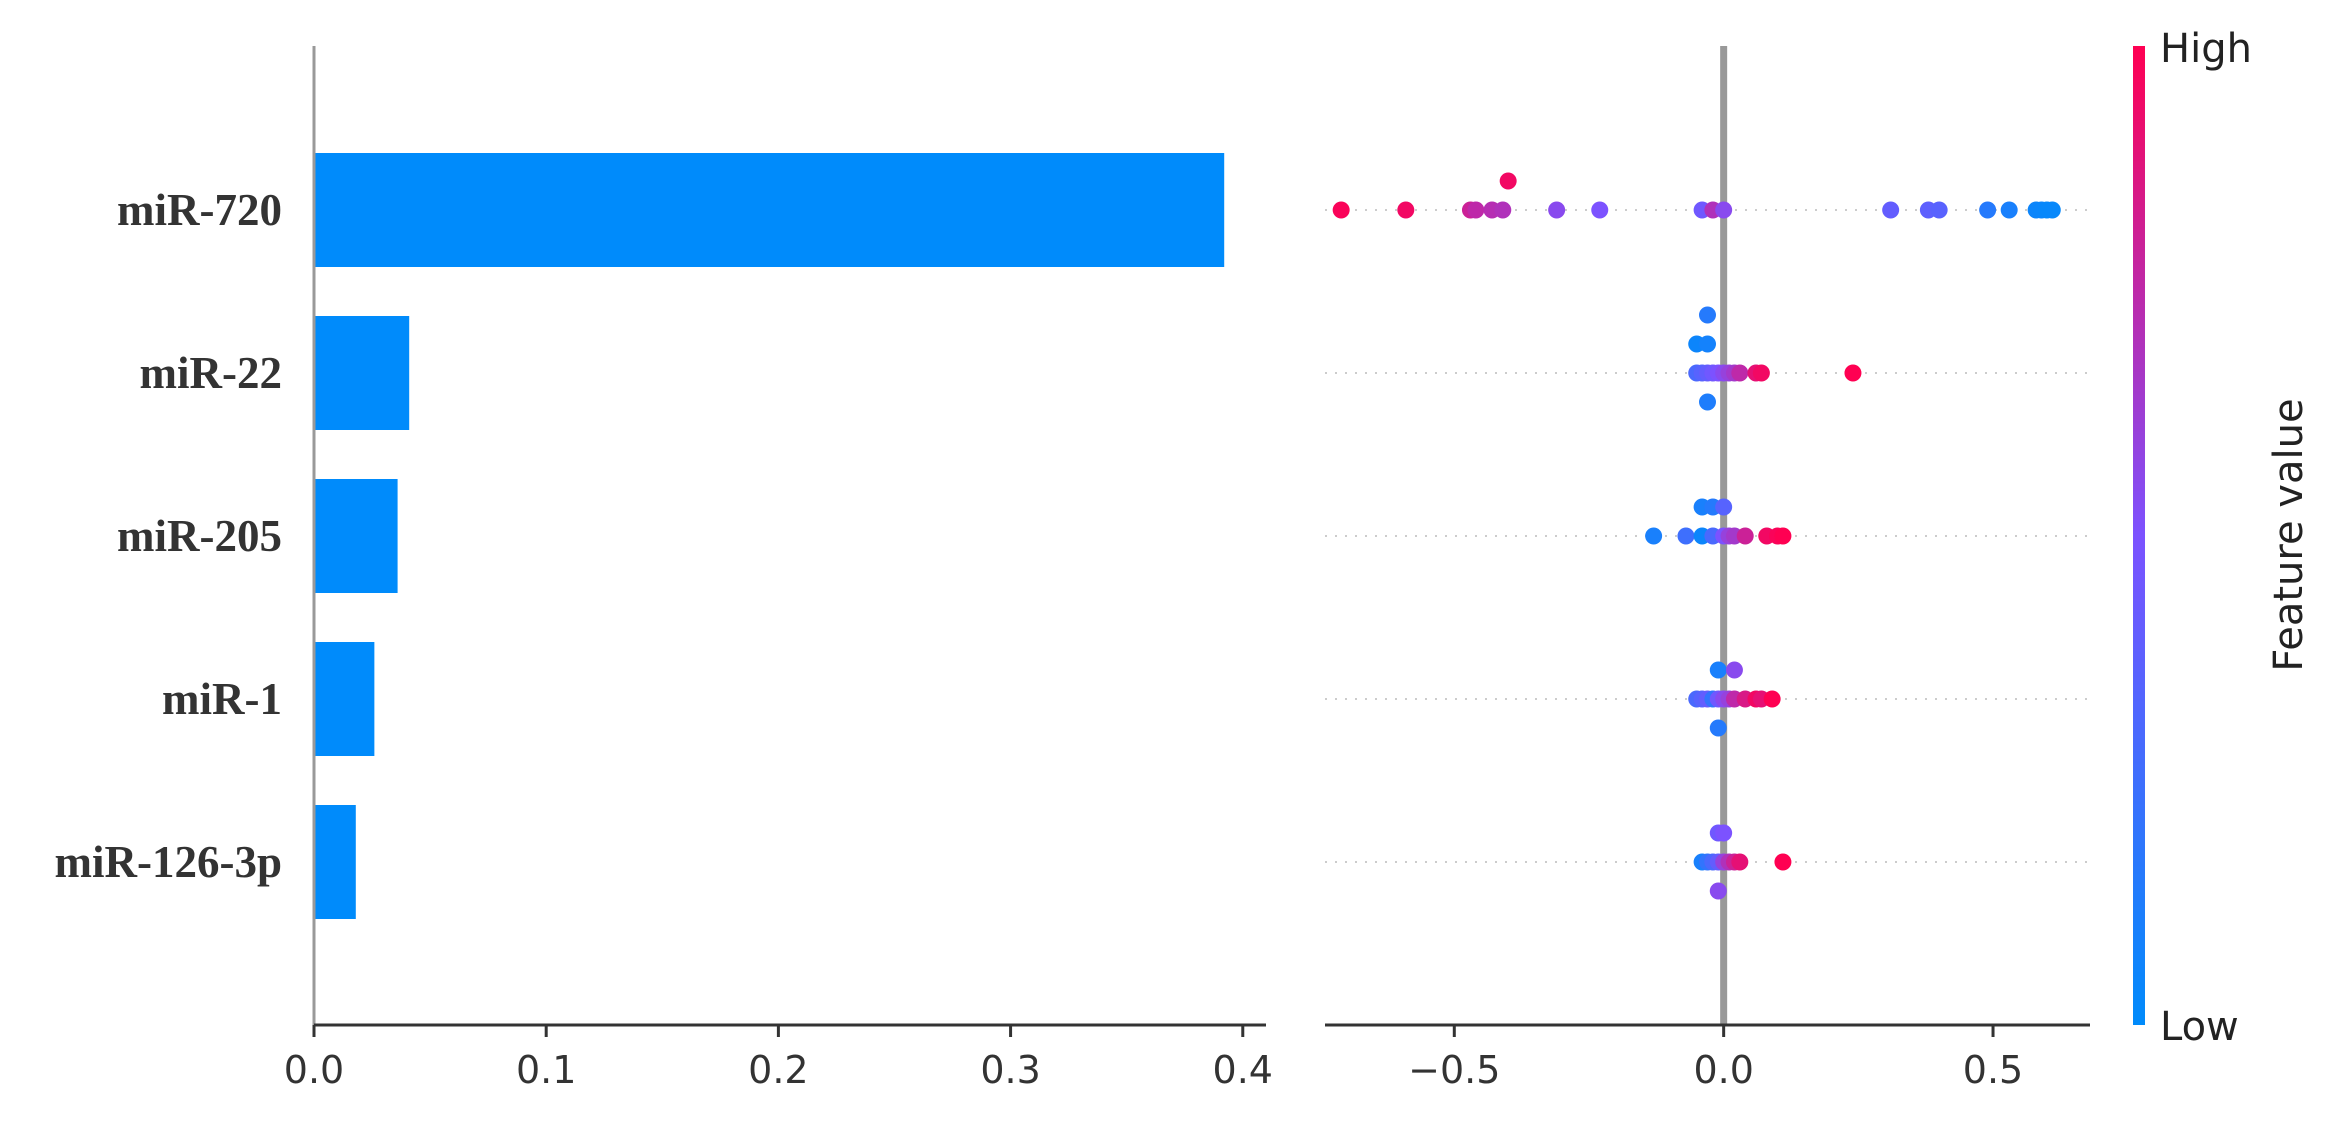 The width and height of the screenshot is (2336, 1124). What do you see at coordinates (211, 373) in the screenshot?
I see `category-label-miR-22: miR-22` at bounding box center [211, 373].